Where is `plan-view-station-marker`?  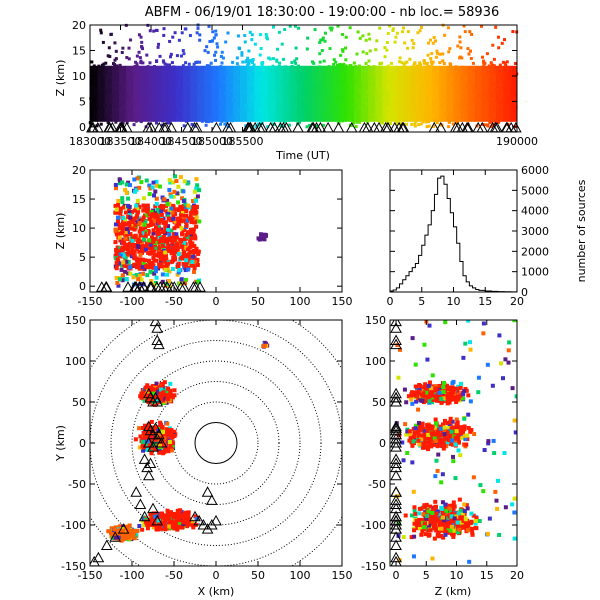 plan-view-station-marker is located at coordinates (157, 401).